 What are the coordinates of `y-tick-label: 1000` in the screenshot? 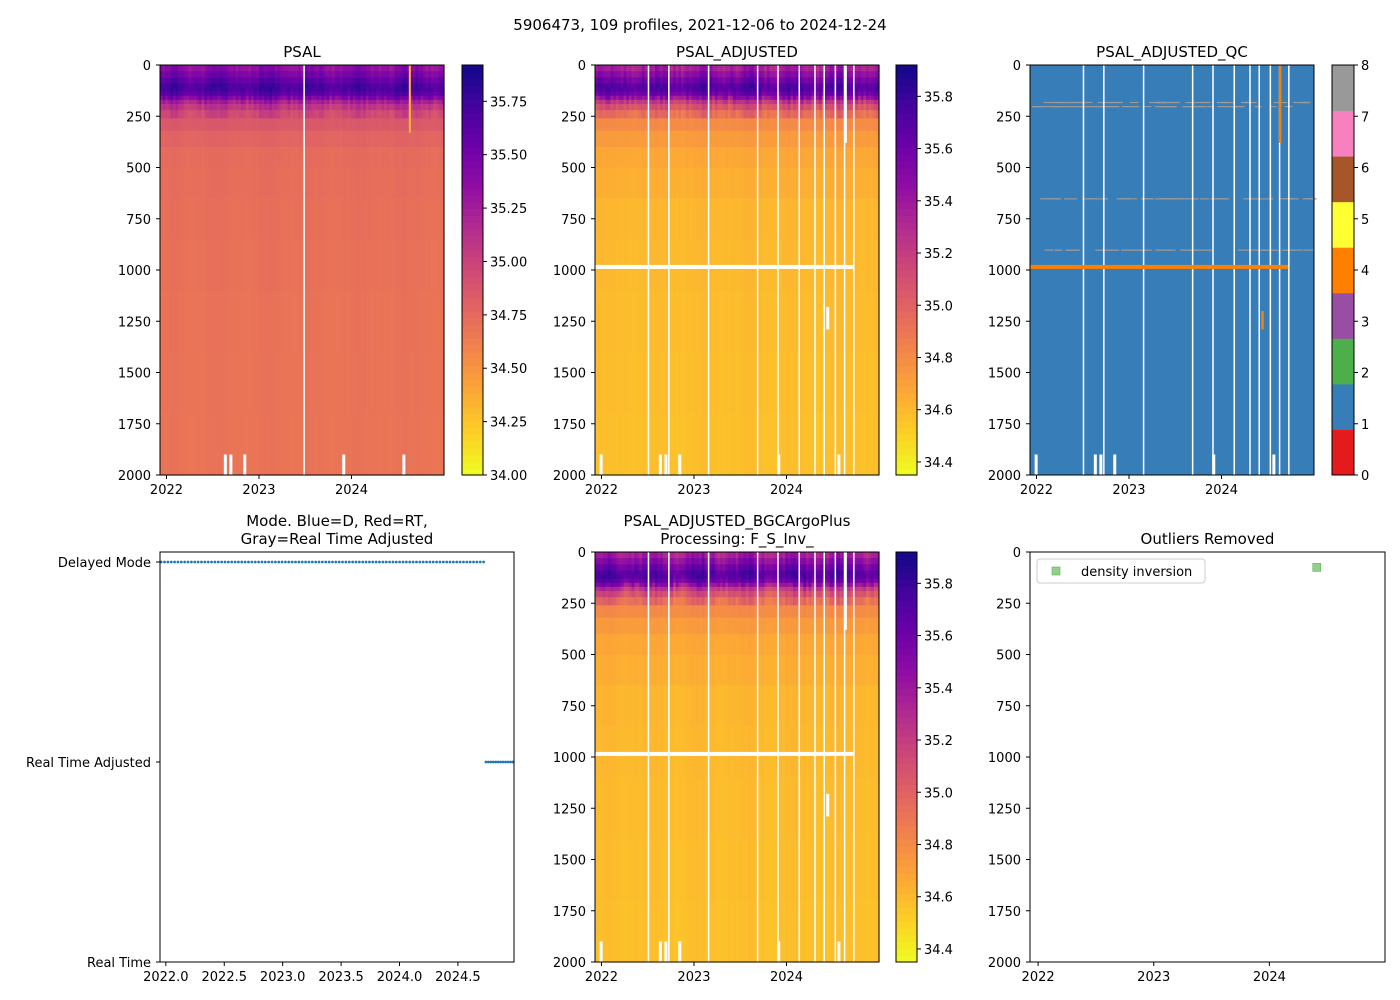 It's located at (1004, 271).